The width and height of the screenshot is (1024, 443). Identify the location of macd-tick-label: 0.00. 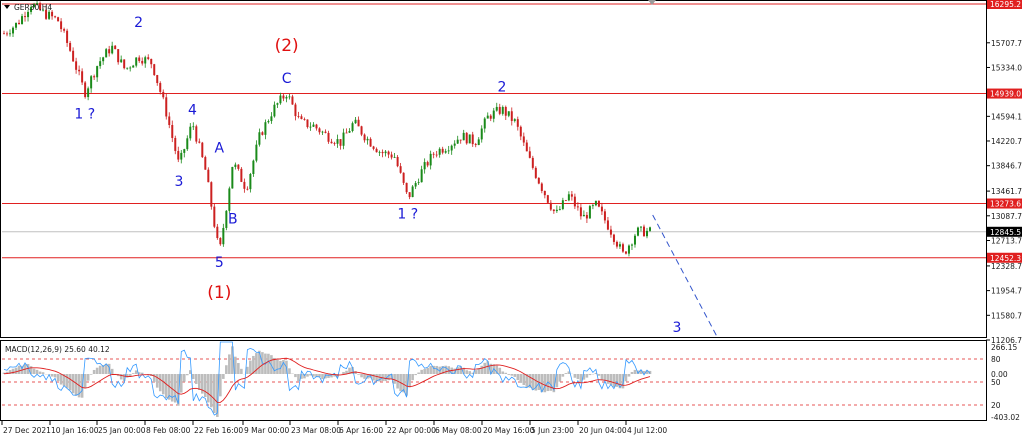
(999, 374).